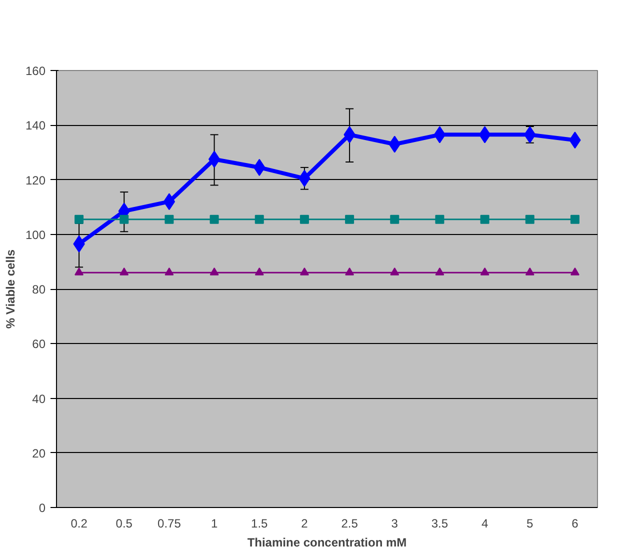 The height and width of the screenshot is (552, 622). I want to click on y-tick-label: 60, so click(39, 344).